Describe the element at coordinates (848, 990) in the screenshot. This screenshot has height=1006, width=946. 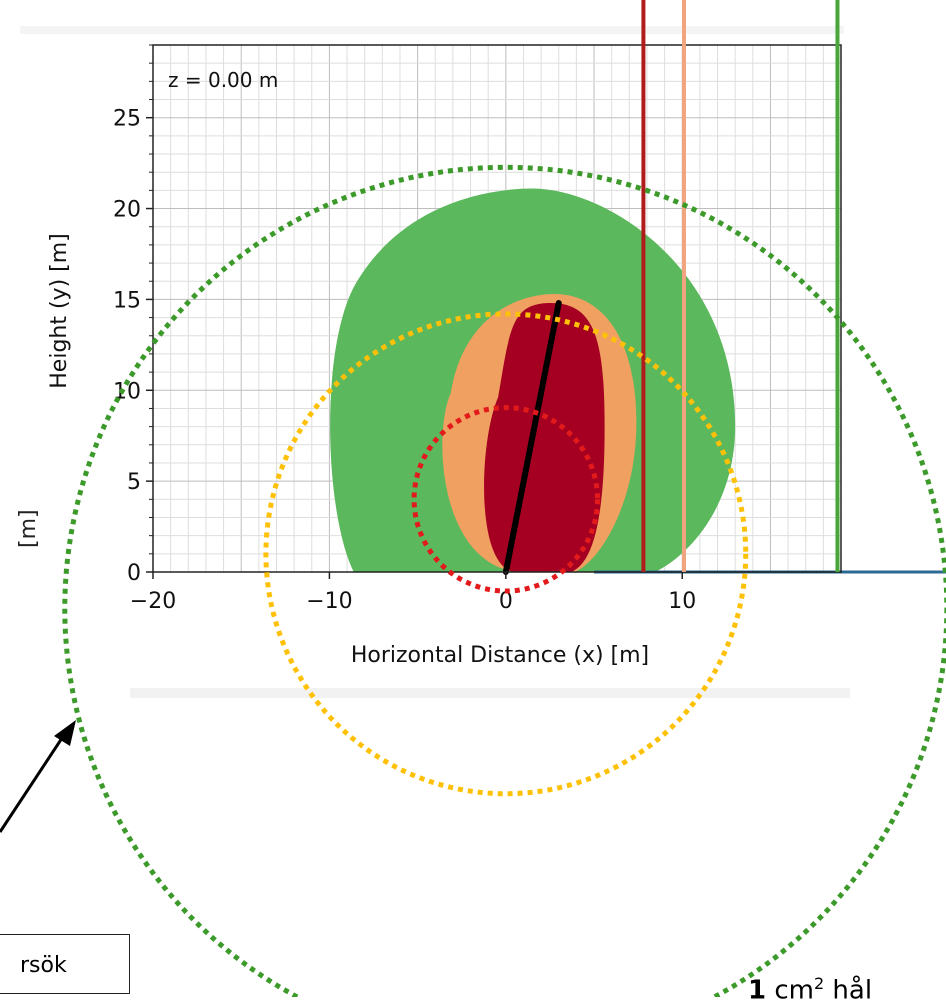
I see `caption-text: hål` at that location.